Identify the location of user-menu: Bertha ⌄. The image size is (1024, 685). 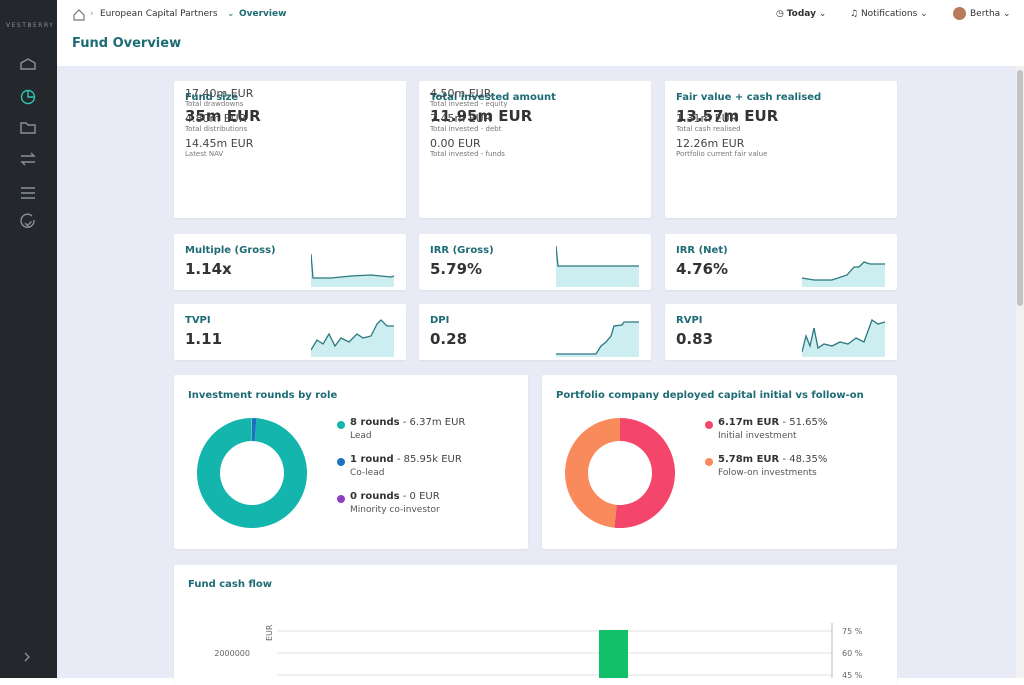
(990, 14).